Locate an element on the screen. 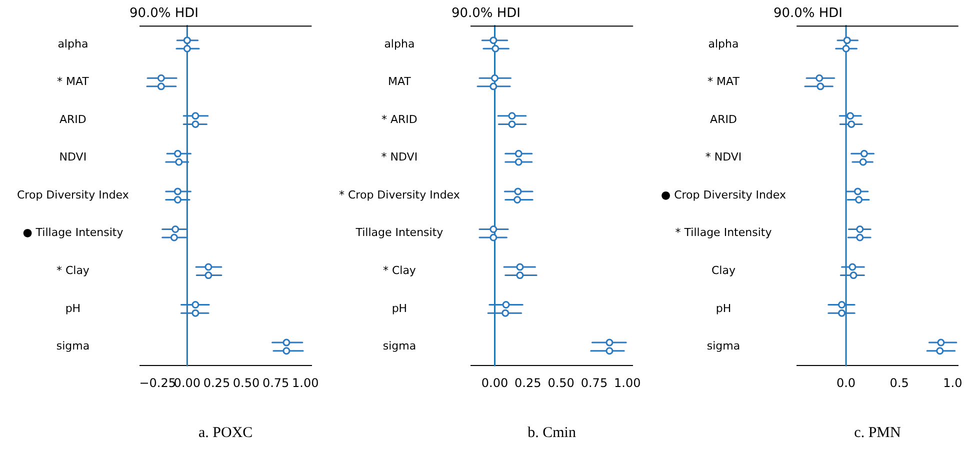  y-tick-label: Clay is located at coordinates (723, 271).